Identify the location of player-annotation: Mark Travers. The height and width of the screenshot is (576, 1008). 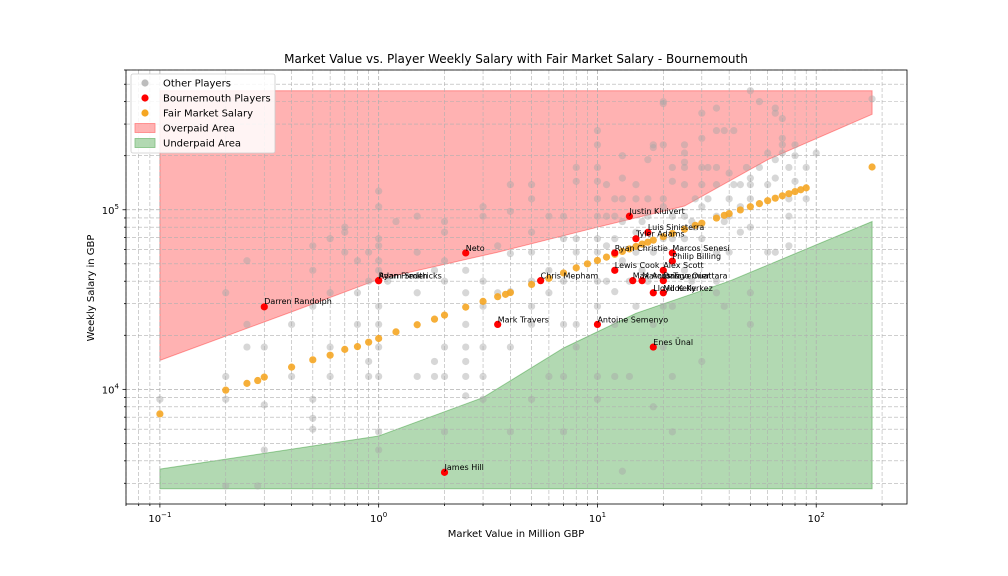
(523, 319).